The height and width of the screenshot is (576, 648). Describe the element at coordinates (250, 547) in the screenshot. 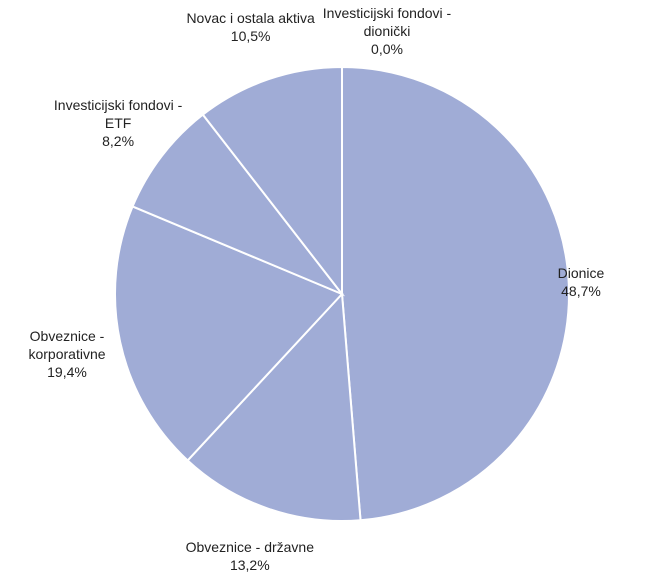

I see `category-label: Obveznice - državne` at that location.